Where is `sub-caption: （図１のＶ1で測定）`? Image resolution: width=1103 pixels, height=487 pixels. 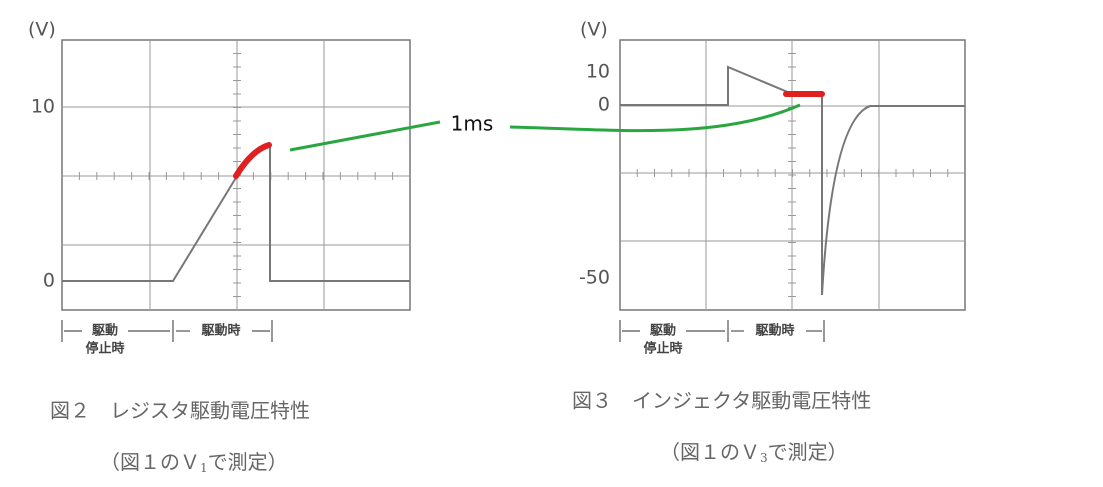 sub-caption: （図１のＶ1で測定） is located at coordinates (194, 462).